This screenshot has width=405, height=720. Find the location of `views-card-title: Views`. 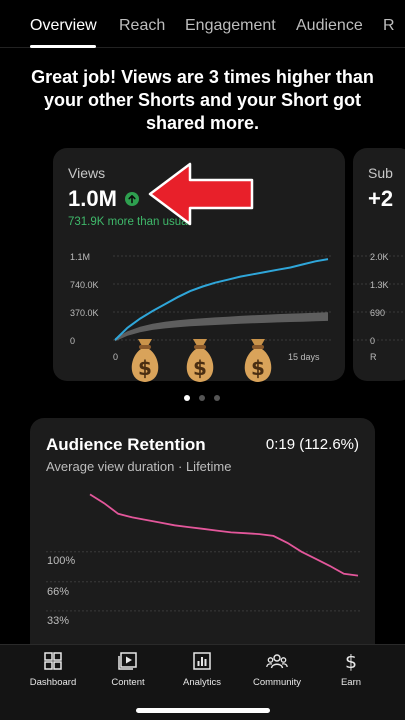

views-card-title: Views is located at coordinates (87, 173).